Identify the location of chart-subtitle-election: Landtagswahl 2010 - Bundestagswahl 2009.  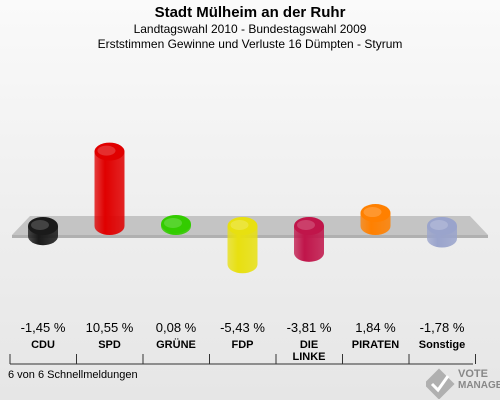
(250, 29).